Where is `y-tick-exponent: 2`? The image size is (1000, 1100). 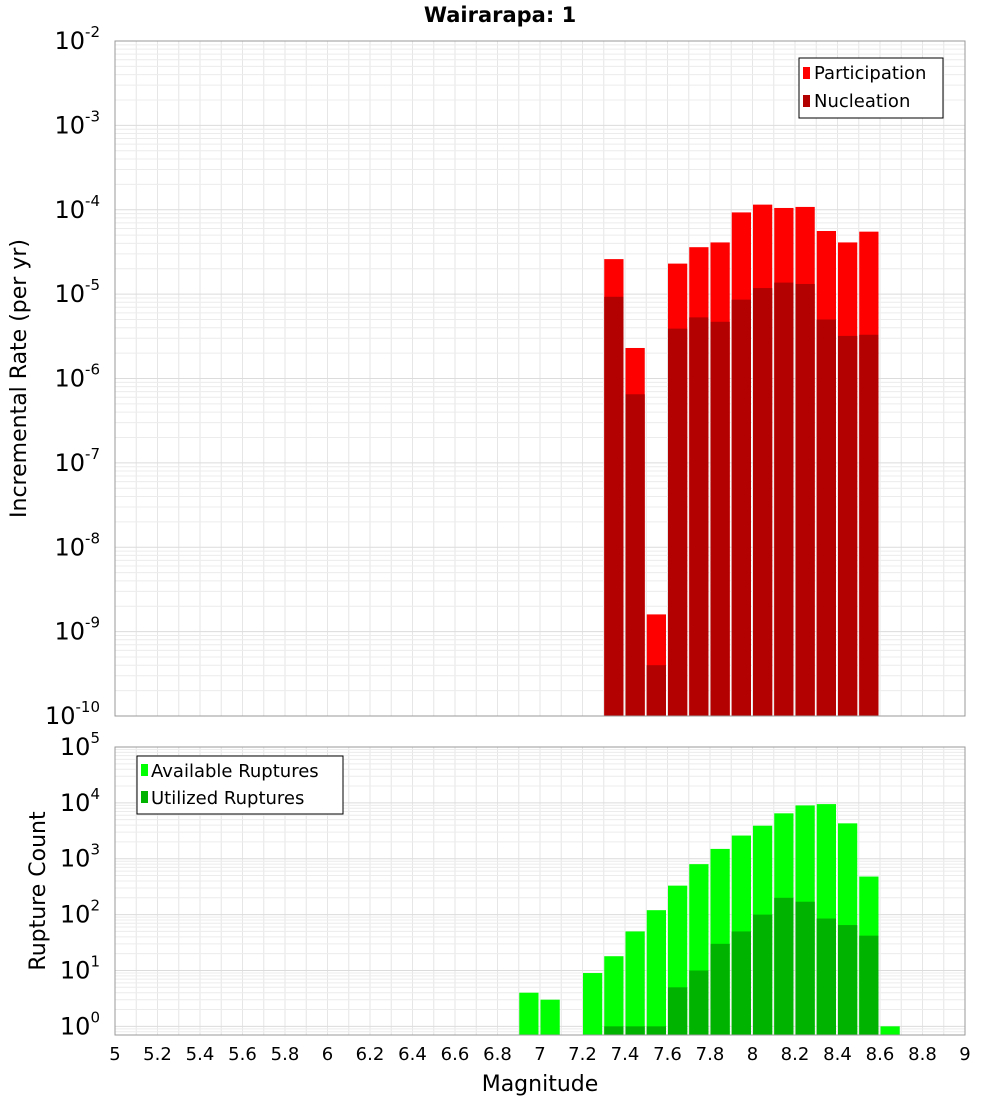 y-tick-exponent: 2 is located at coordinates (95, 906).